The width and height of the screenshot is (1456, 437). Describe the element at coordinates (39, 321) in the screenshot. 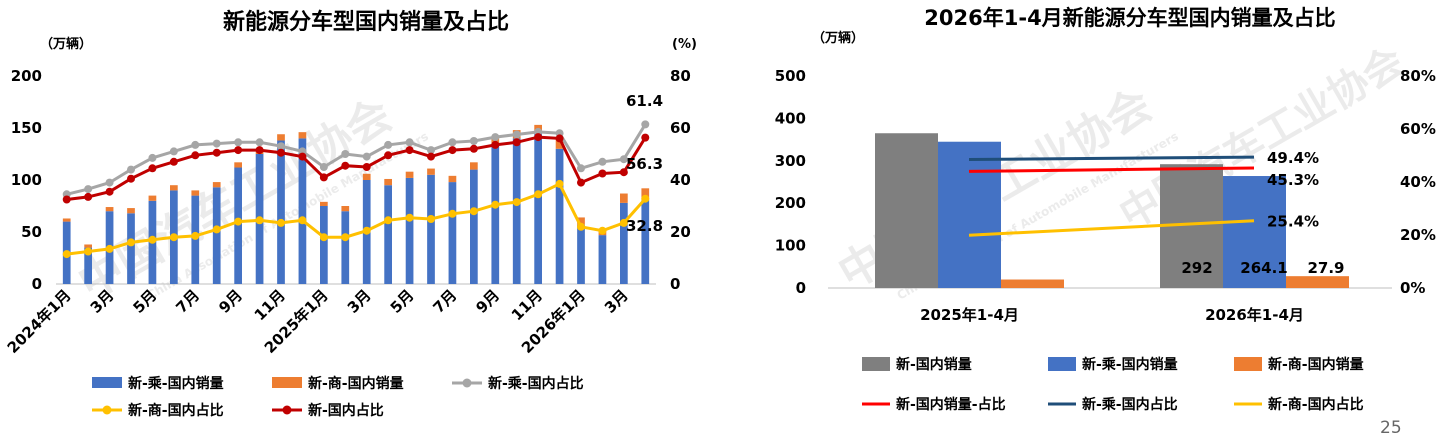

I see `x-tick-label: 2024年1月` at that location.